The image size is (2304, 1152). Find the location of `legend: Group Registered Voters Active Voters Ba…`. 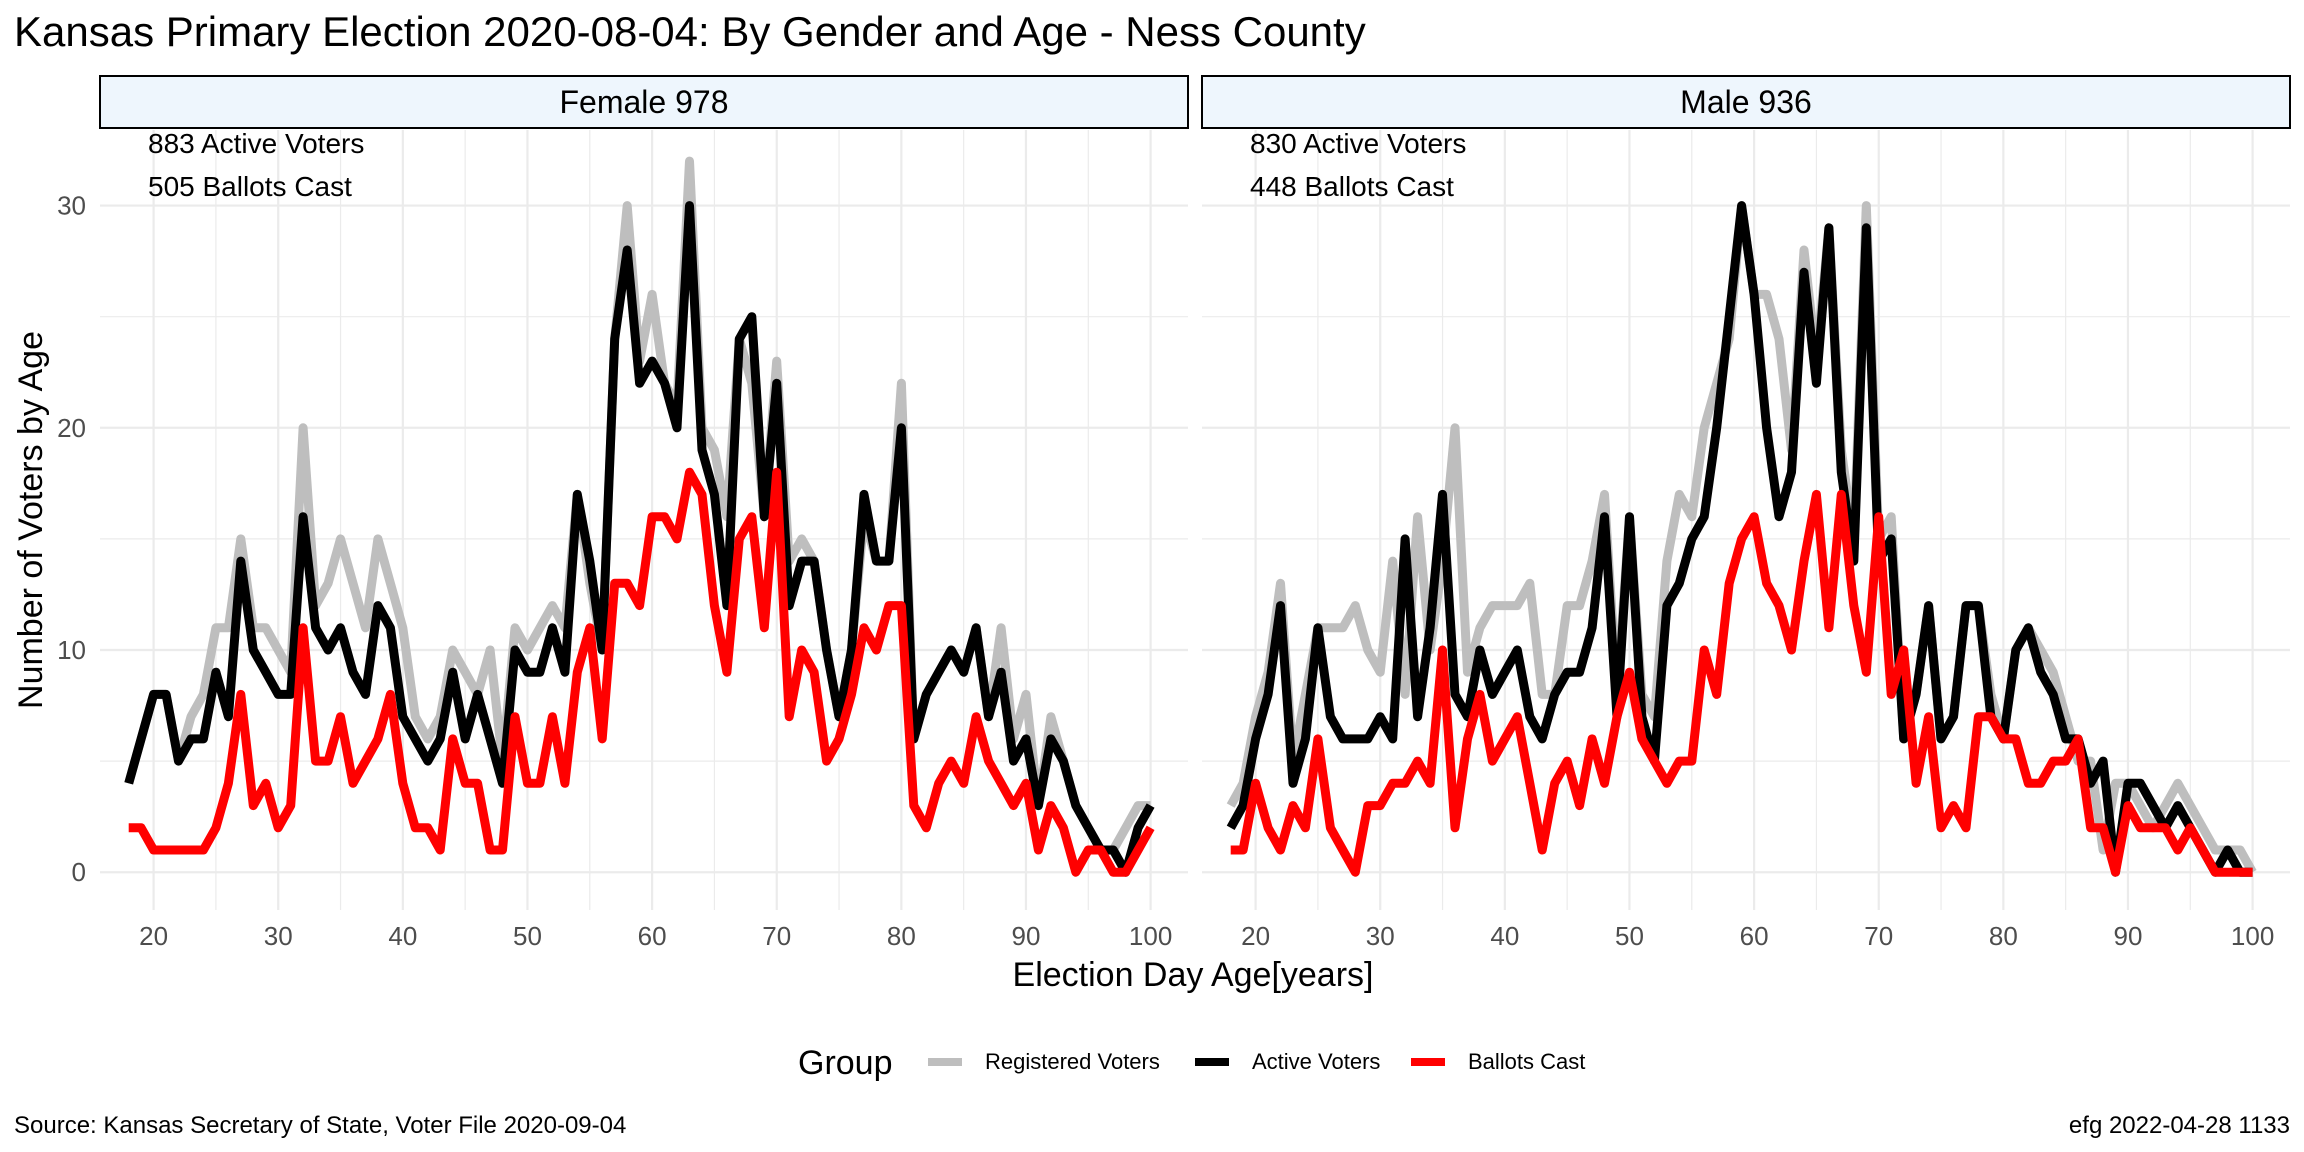

legend: Group Registered Voters Active Voters Ba… is located at coordinates (1191, 1063).